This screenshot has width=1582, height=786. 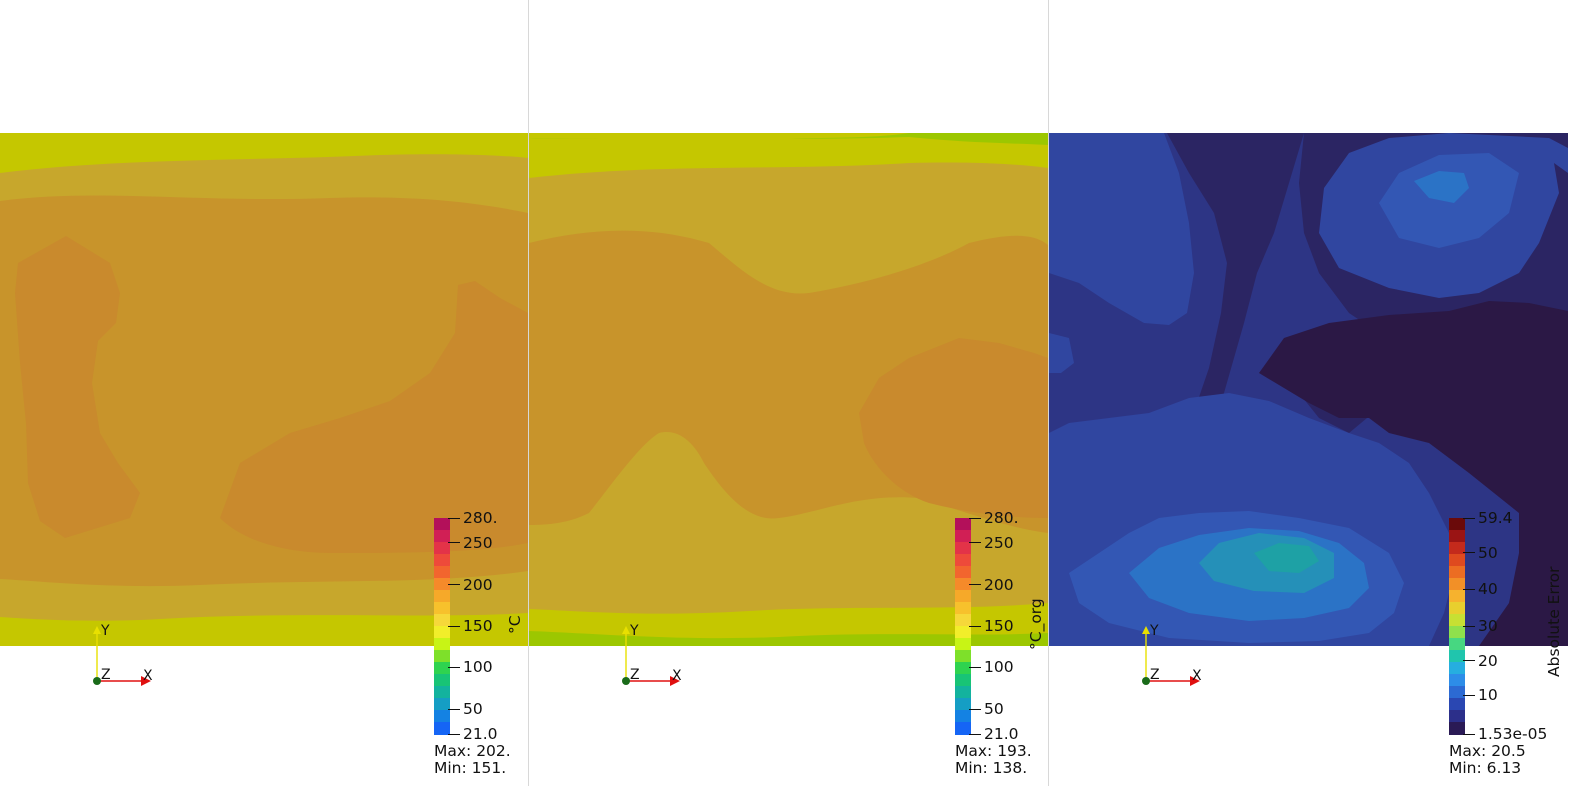 What do you see at coordinates (999, 542) in the screenshot?
I see `colorbar-tick-label: 250` at bounding box center [999, 542].